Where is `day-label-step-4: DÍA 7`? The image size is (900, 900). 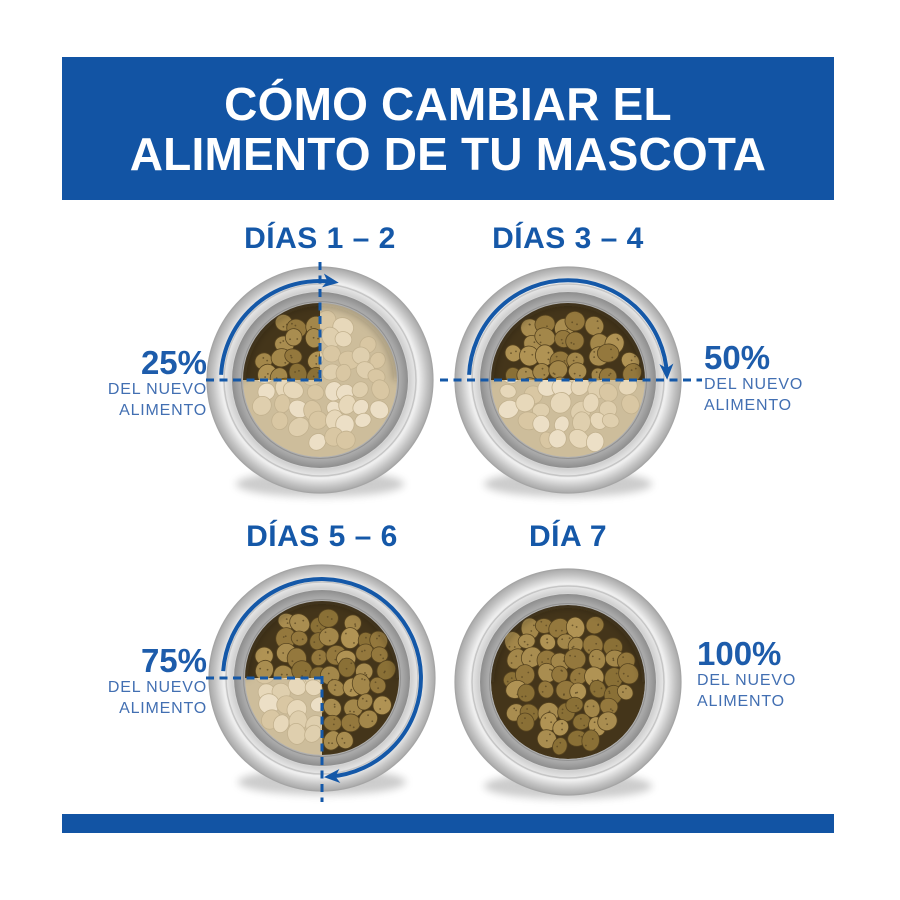 day-label-step-4: DÍA 7 is located at coordinates (568, 536).